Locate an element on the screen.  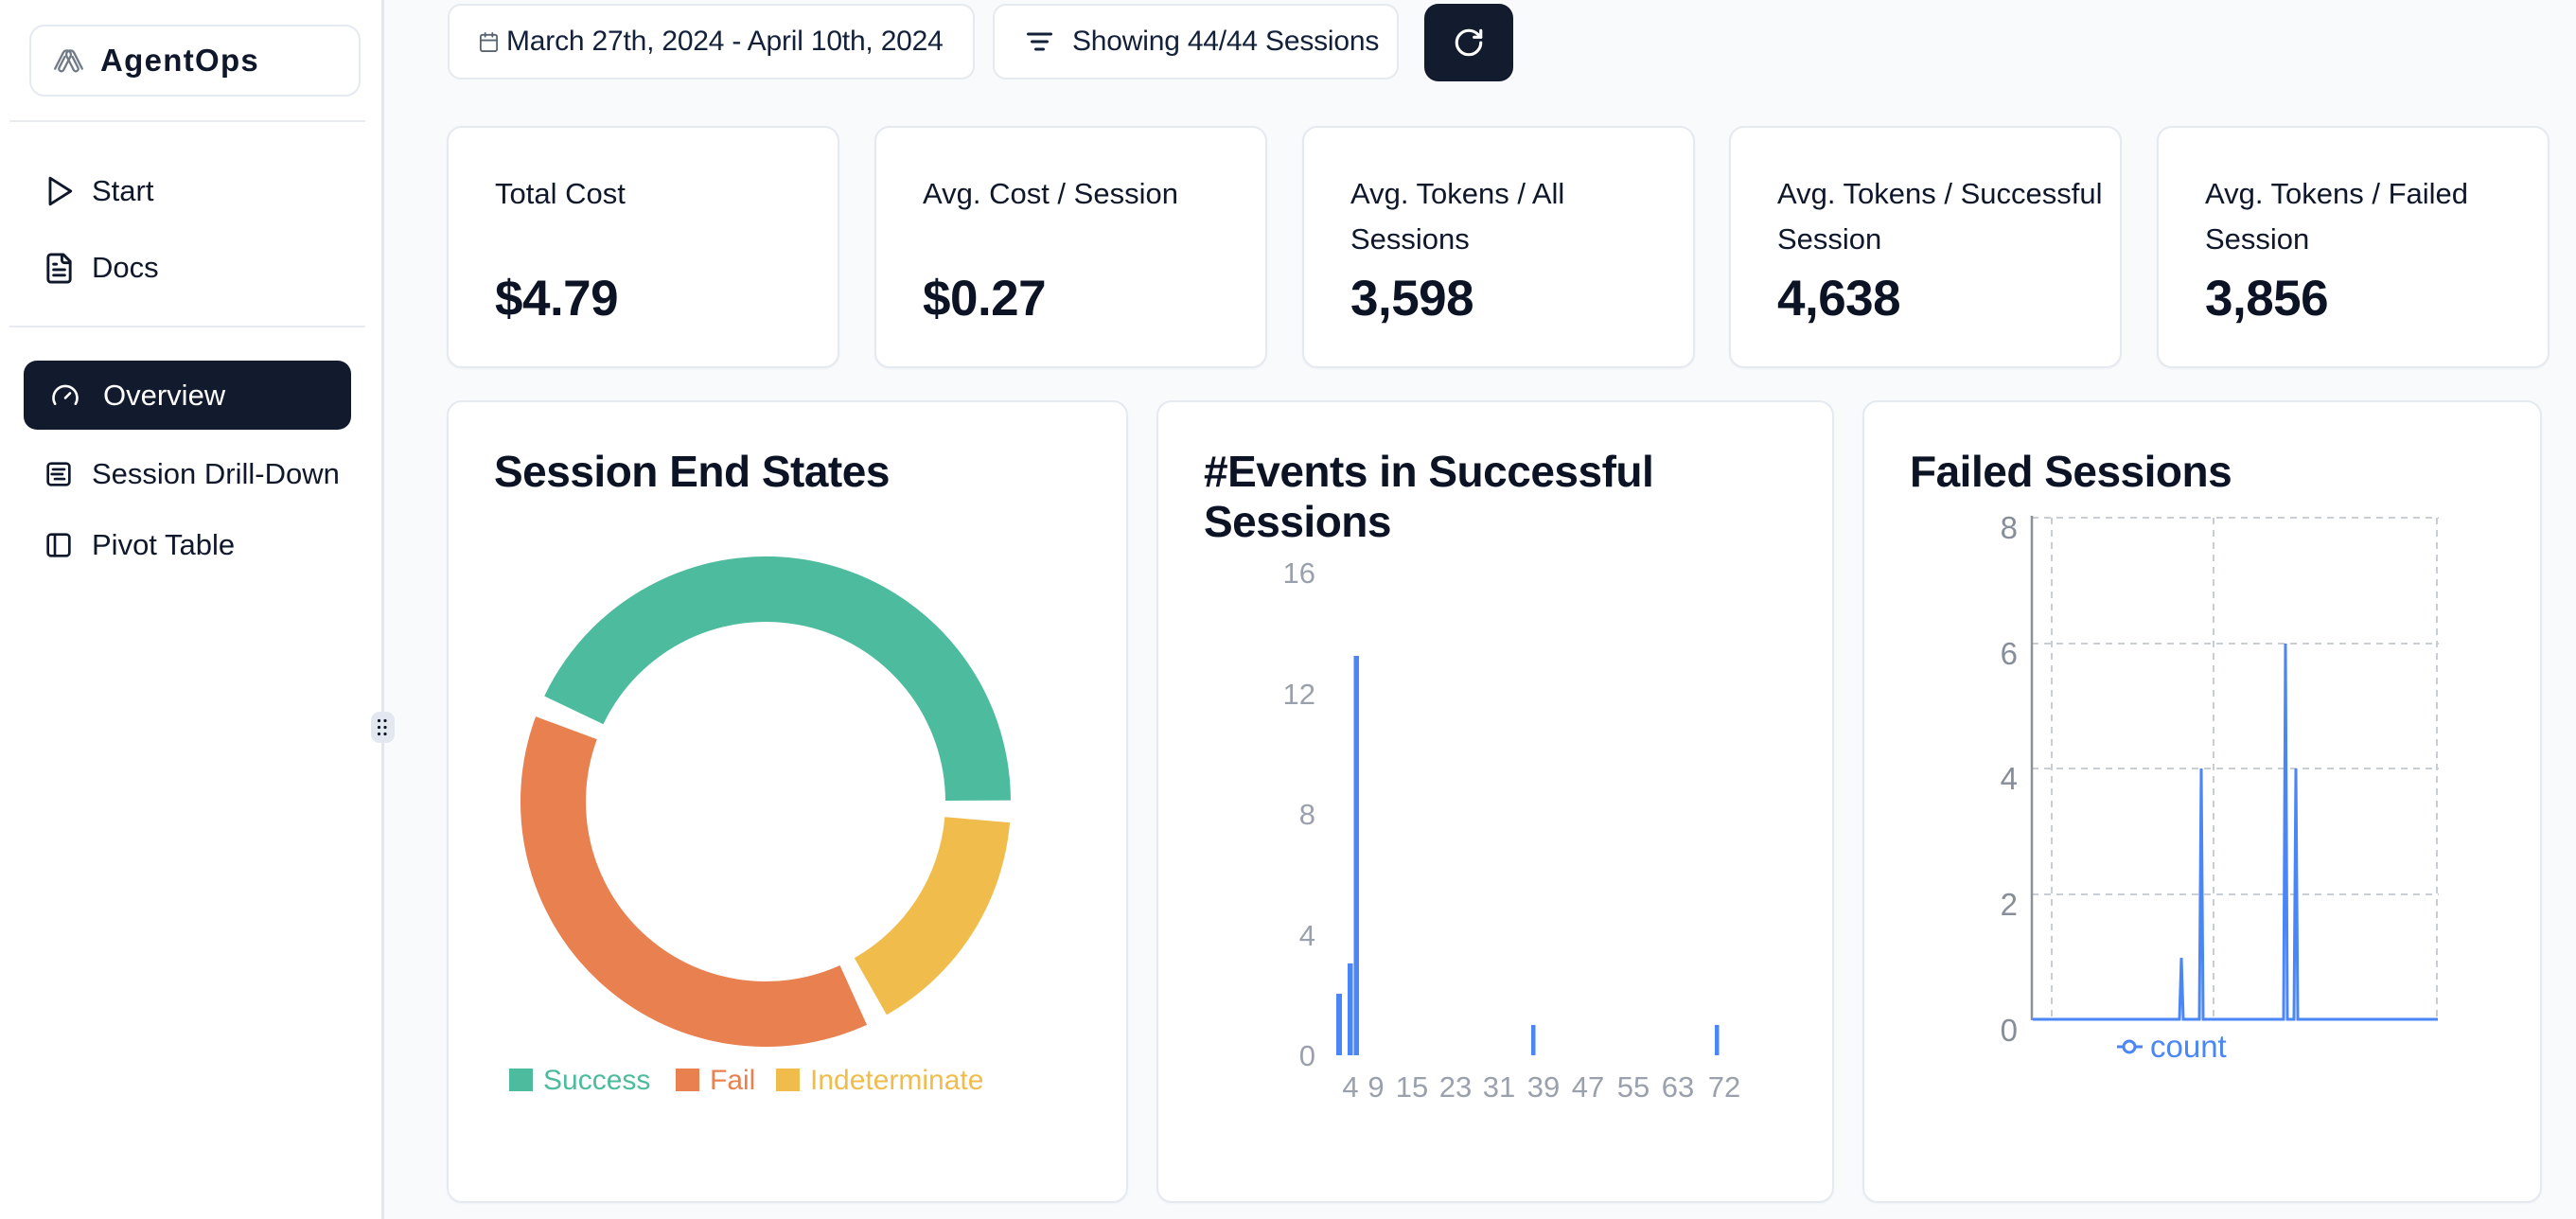
svg-text: 6 is located at coordinates (2009, 653).